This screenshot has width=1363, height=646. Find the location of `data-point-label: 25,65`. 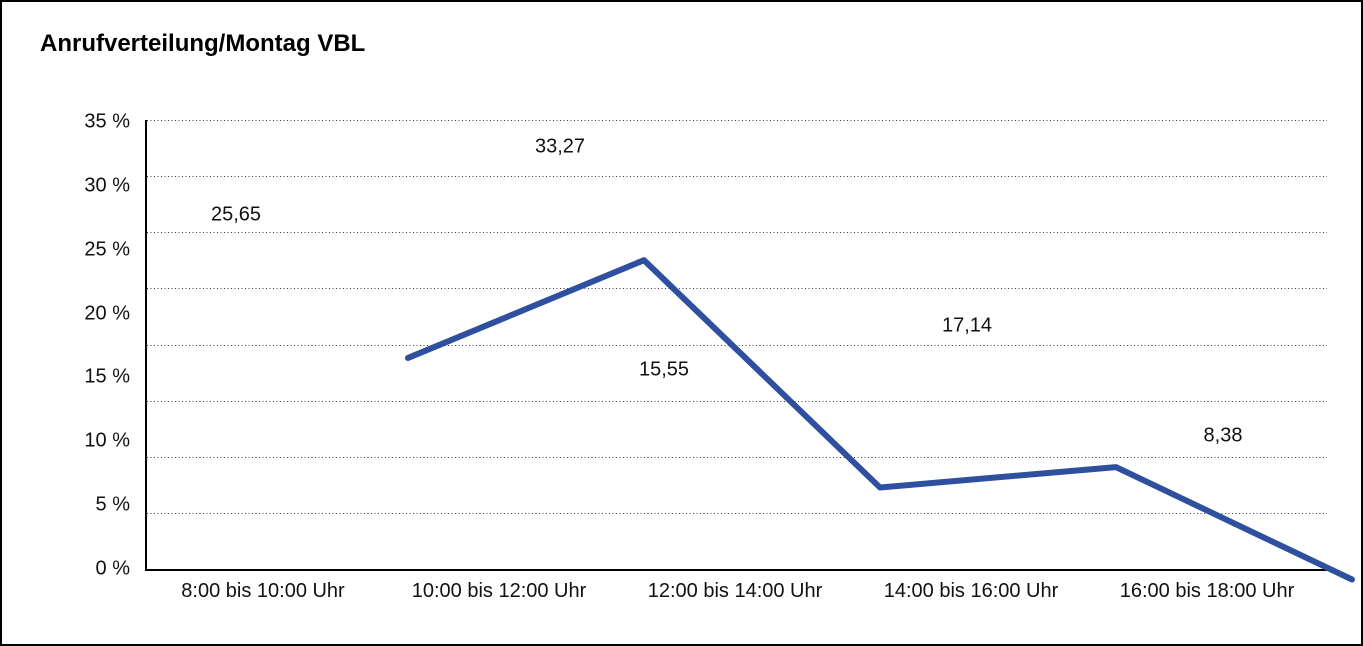

data-point-label: 25,65 is located at coordinates (236, 214).